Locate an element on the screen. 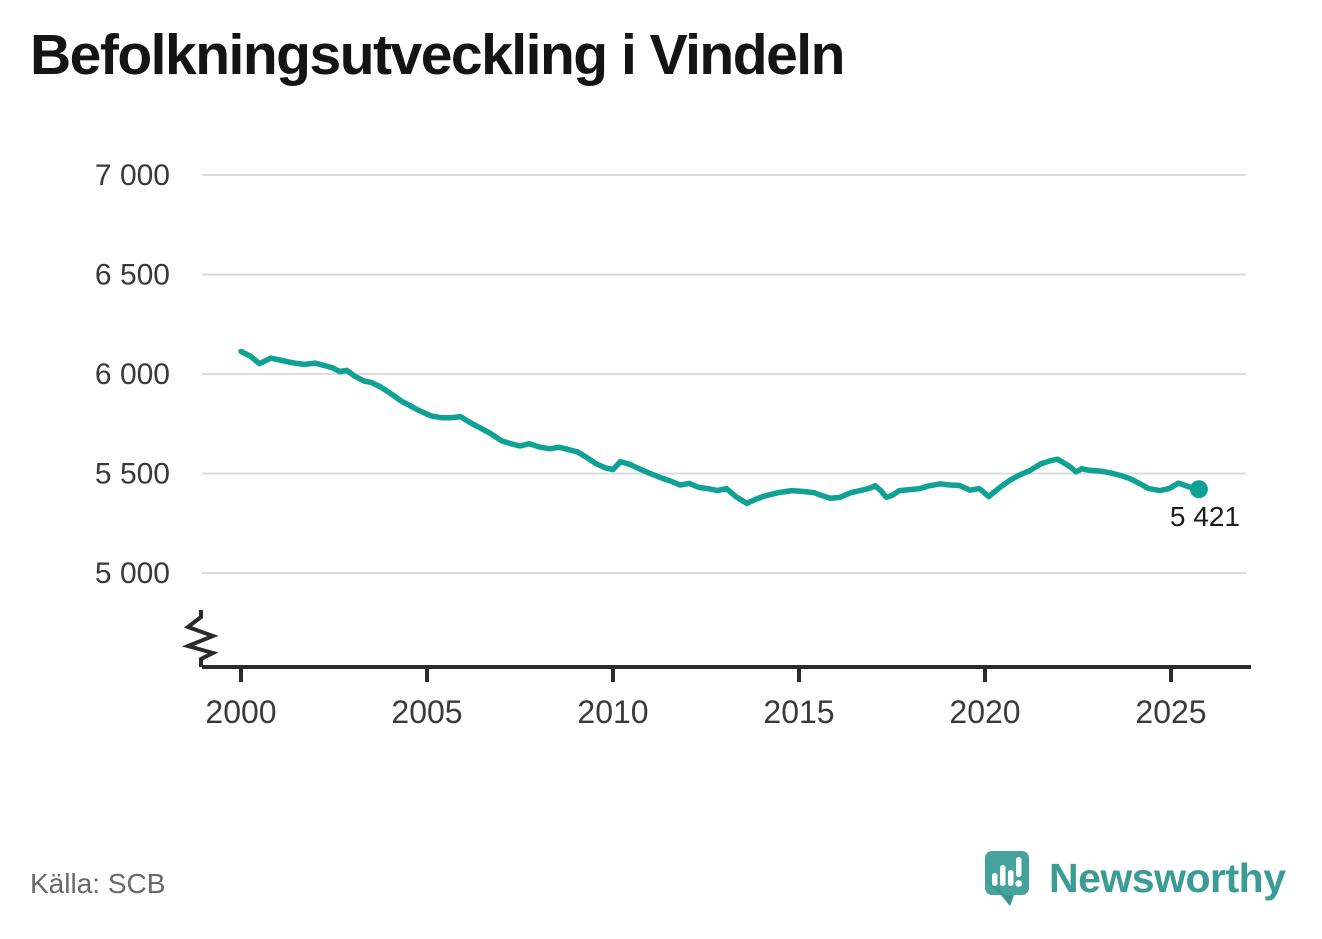  axis-break-icon is located at coordinates (200, 638).